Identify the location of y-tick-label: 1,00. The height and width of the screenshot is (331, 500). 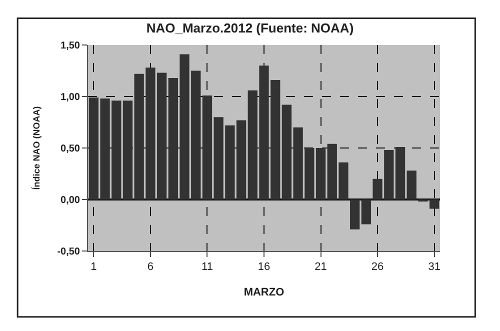
(70, 97).